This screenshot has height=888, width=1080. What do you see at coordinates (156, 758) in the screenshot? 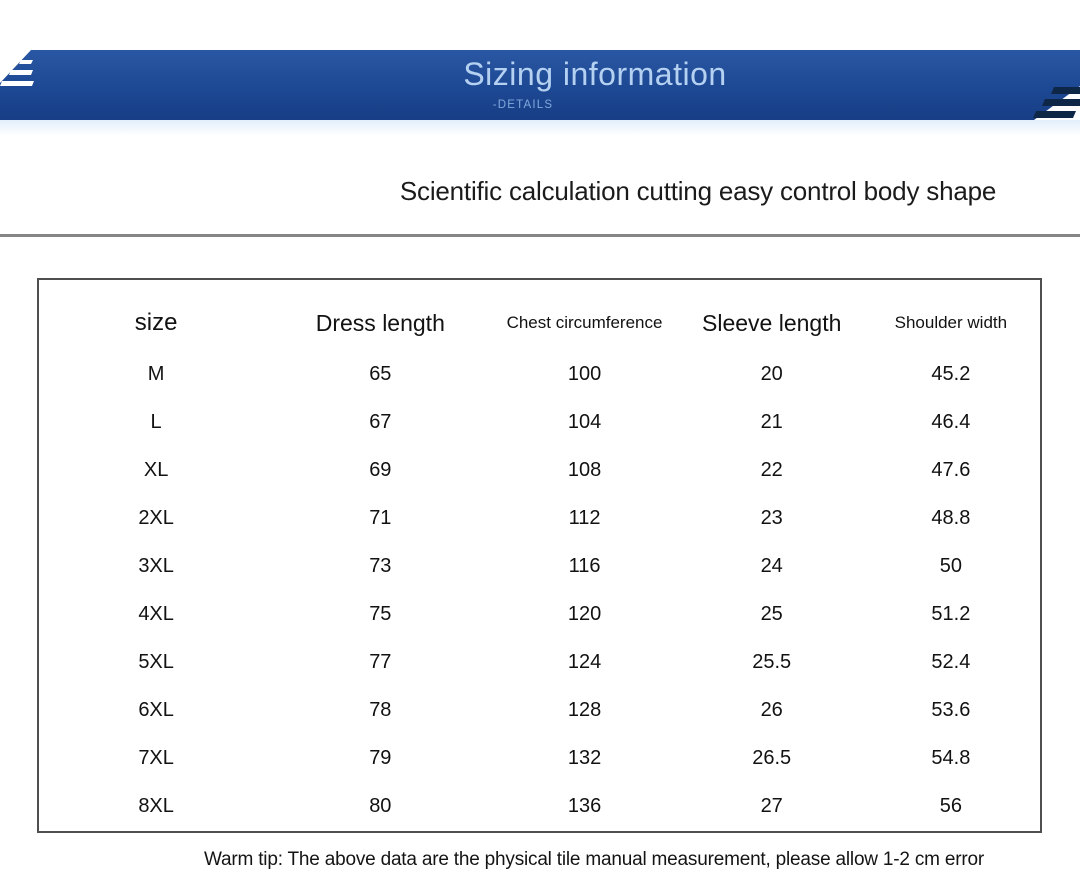
I see `size-label: 7XL` at bounding box center [156, 758].